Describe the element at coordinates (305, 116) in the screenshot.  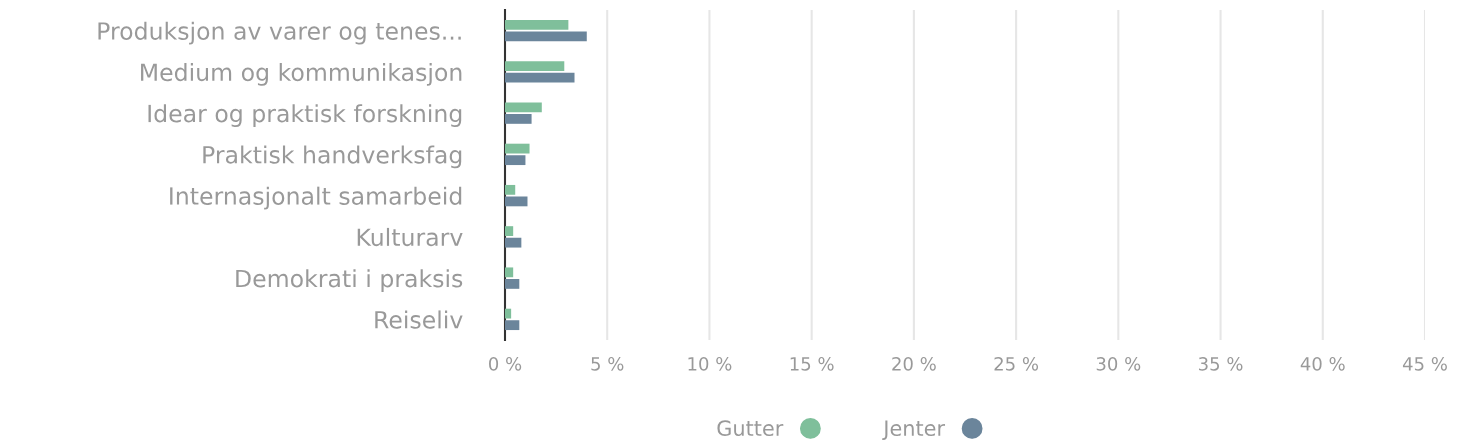
I see `y-tick-label: Idear og praktisk forskning` at that location.